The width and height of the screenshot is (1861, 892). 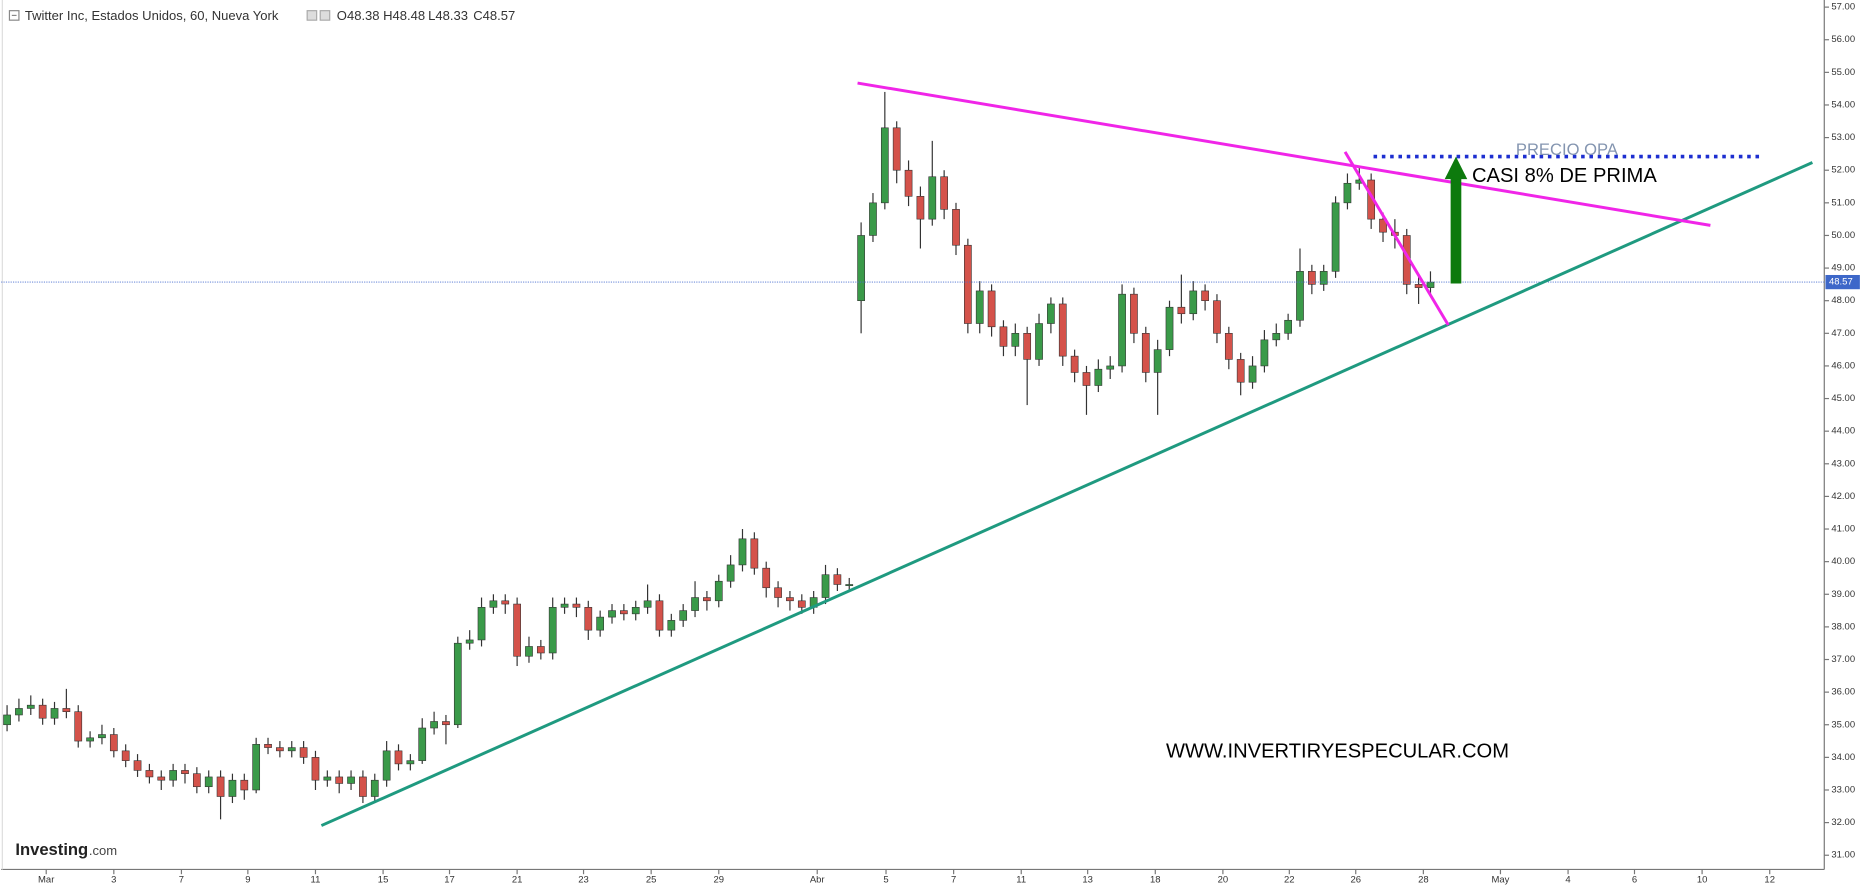 I want to click on y-tick-label: 35.00, so click(x=1843, y=724).